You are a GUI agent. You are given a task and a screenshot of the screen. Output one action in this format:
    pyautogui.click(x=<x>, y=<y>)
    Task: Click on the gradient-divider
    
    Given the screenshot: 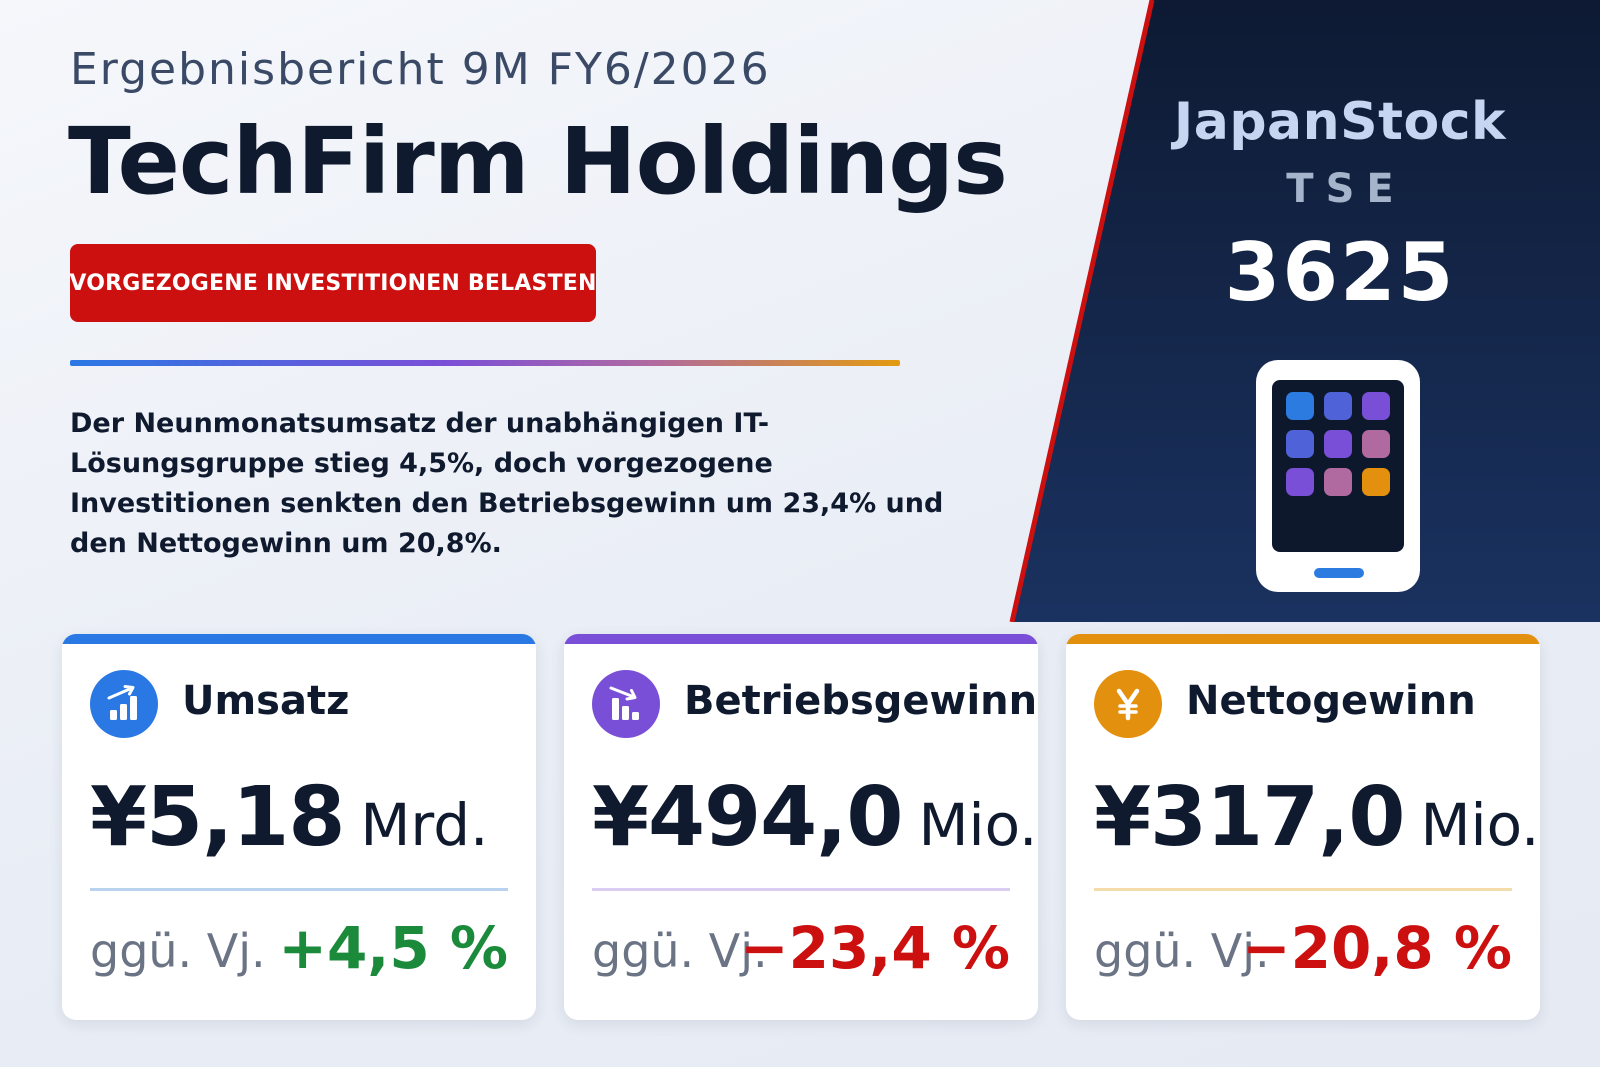 What is the action you would take?
    pyautogui.click(x=485, y=363)
    